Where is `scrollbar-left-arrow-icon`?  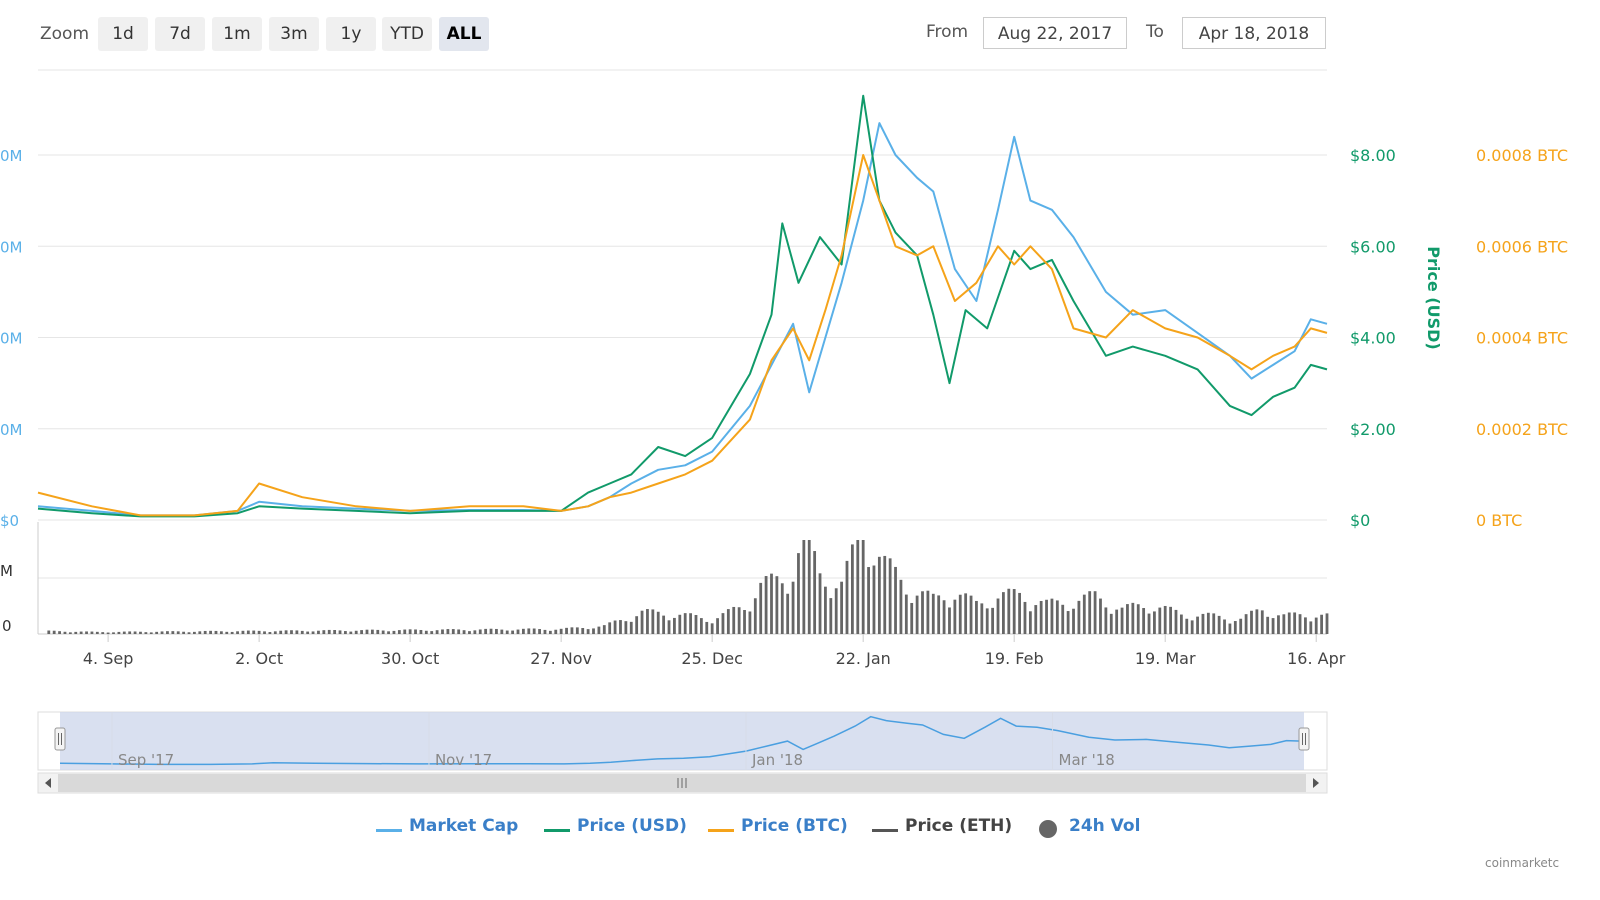
scrollbar-left-arrow-icon is located at coordinates (48, 783).